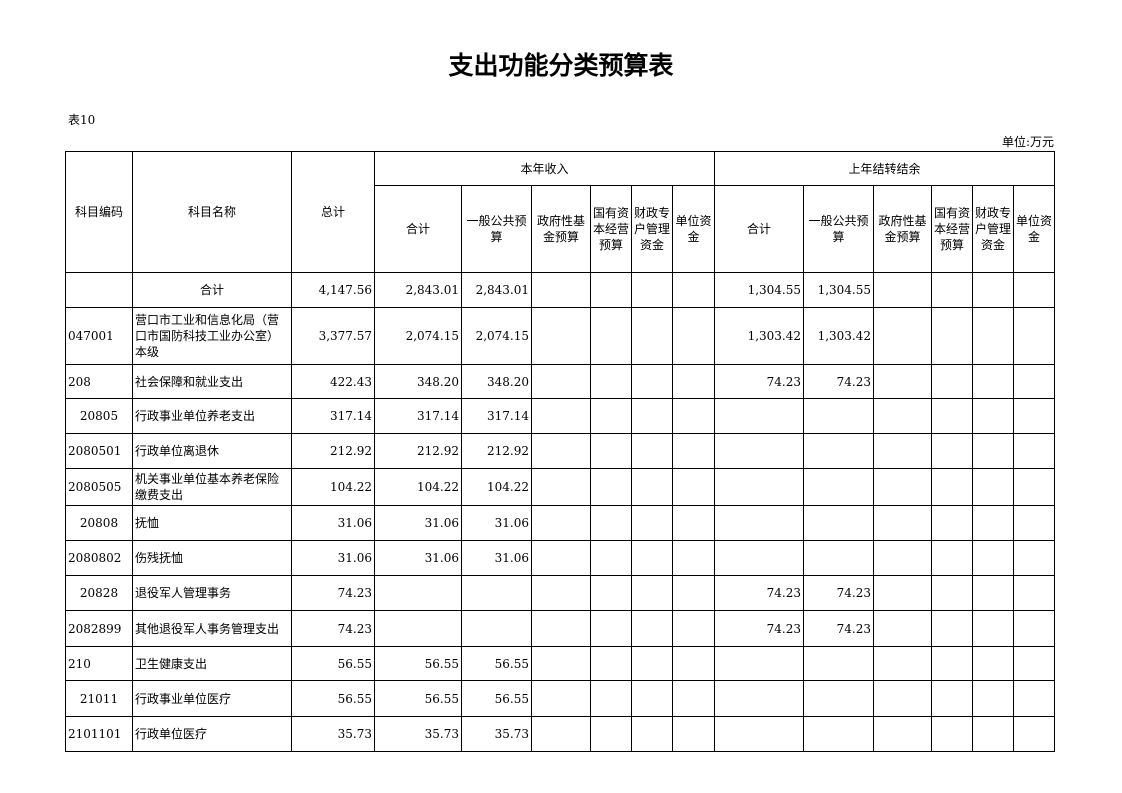 This screenshot has height=793, width=1122. I want to click on table-row: 21011 行政事业单位医疗 56.55 56.55 56.55, so click(560, 698).